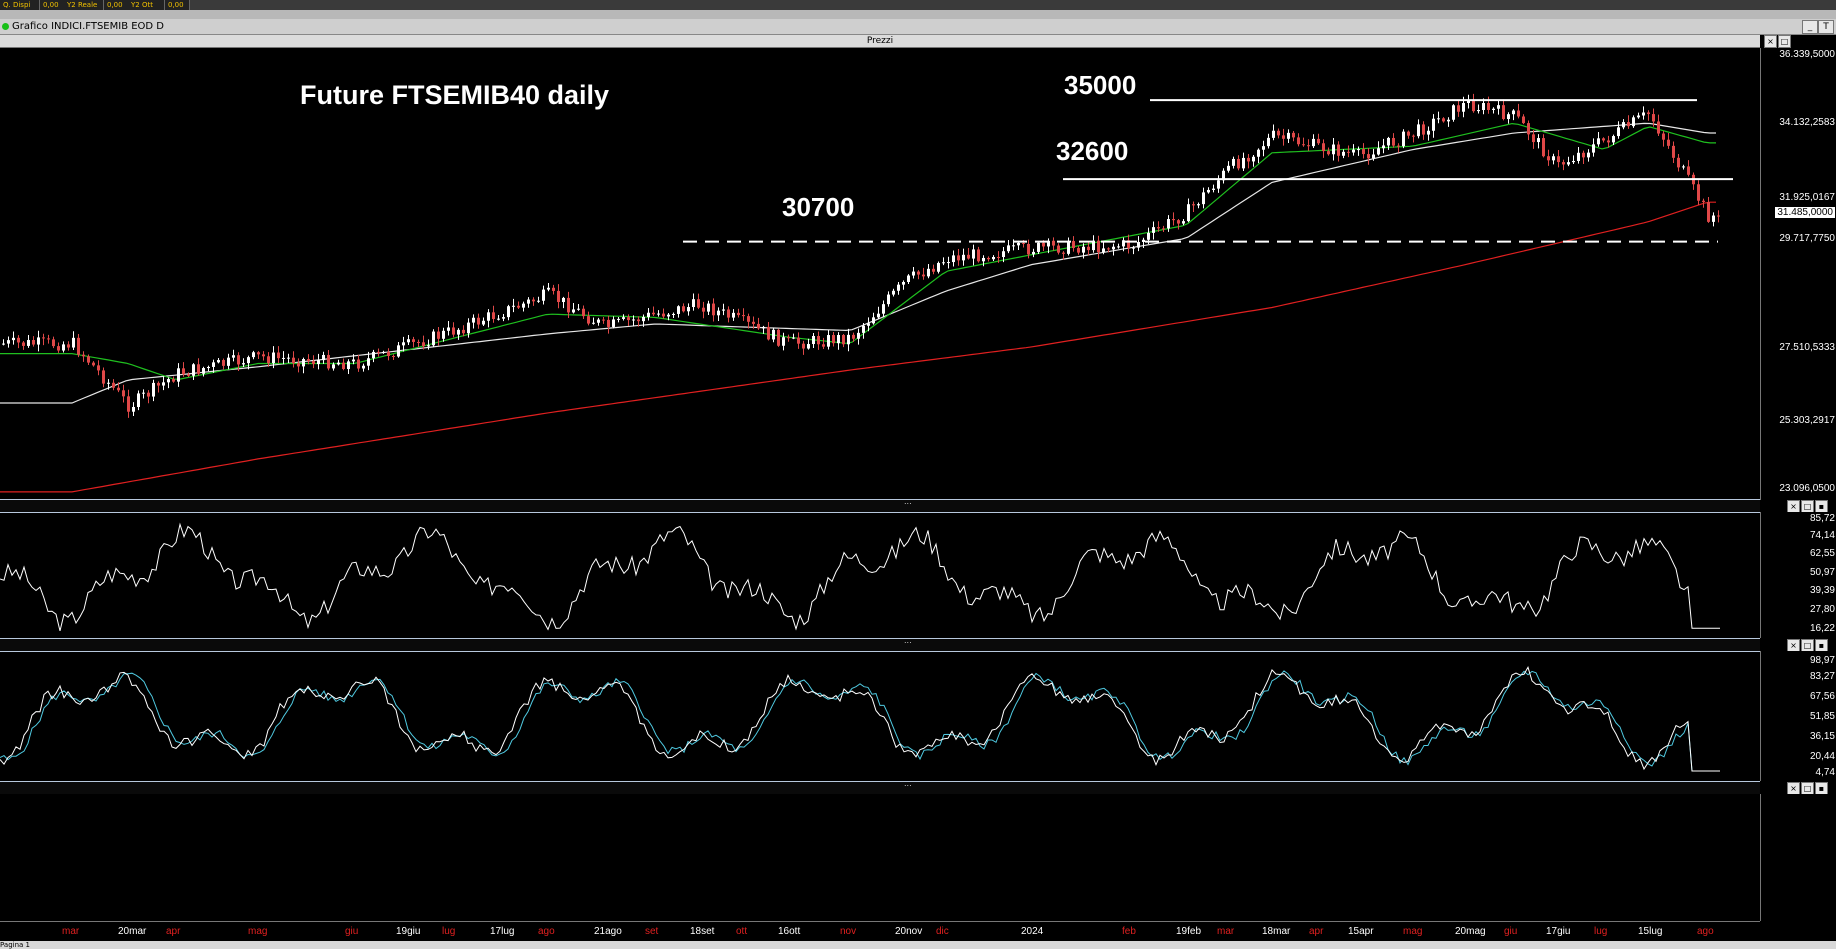  Describe the element at coordinates (1784, 41) in the screenshot. I see `pane-maximize-icon: □` at that location.